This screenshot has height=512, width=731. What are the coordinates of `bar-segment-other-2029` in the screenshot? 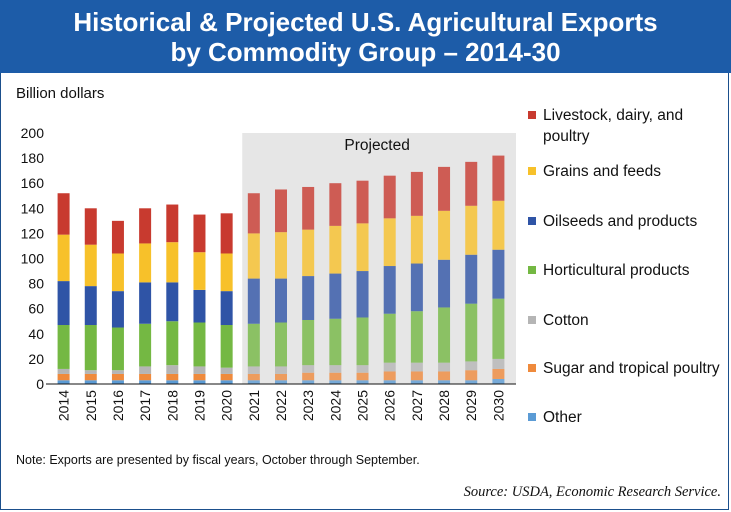 It's located at (471, 382).